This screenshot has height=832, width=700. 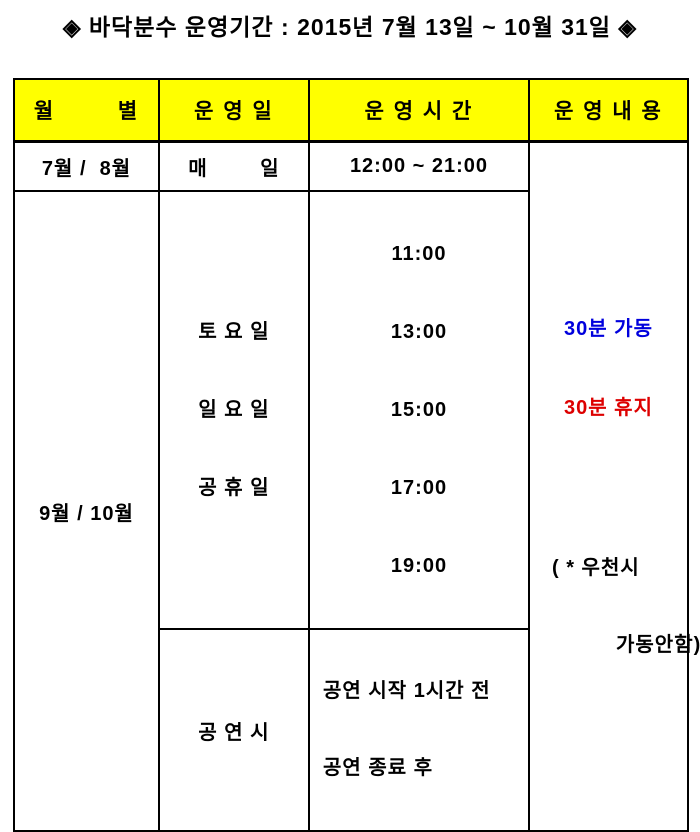 I want to click on weekend-day-item: 공 휴 일, so click(x=234, y=488).